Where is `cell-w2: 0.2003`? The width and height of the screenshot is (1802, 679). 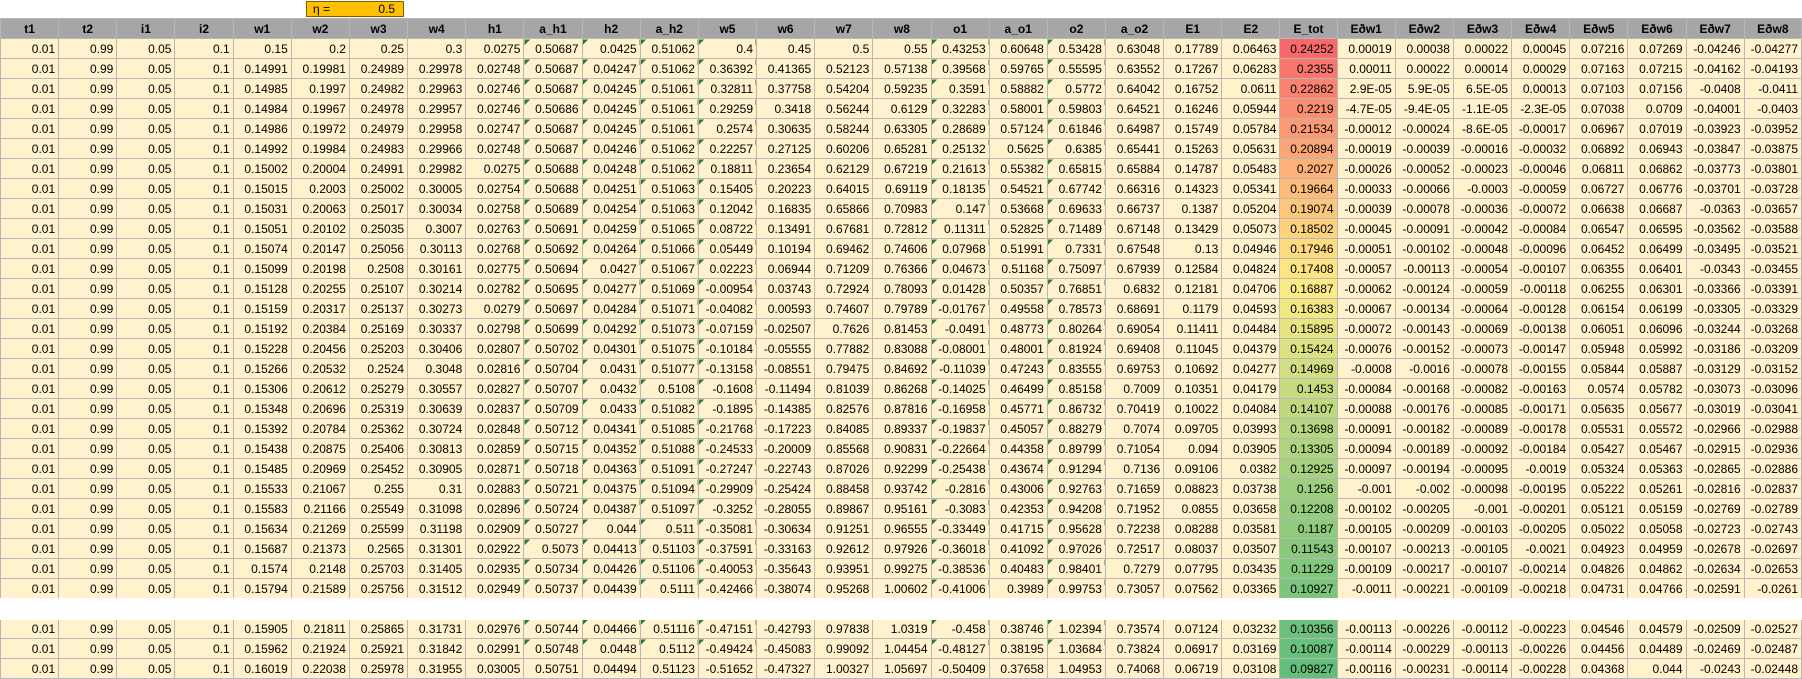 cell-w2: 0.2003 is located at coordinates (320, 188).